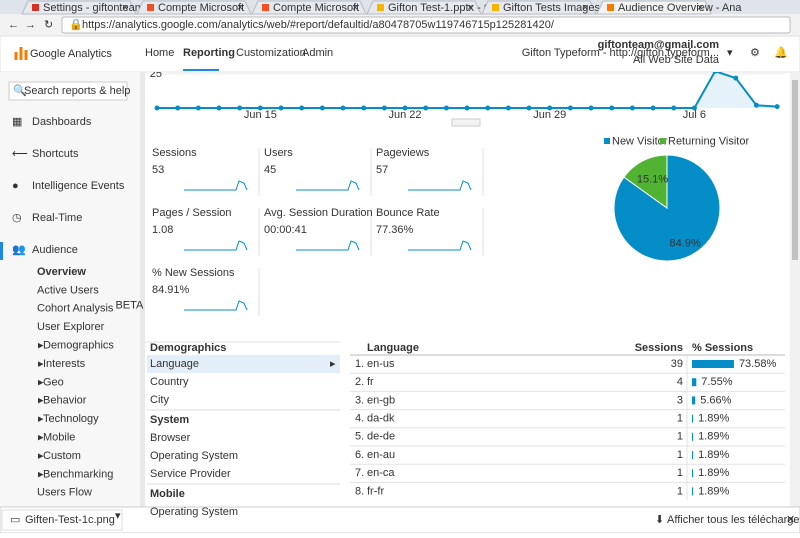 Image resolution: width=800 pixels, height=538 pixels. I want to click on sidebar-item: Active Users, so click(68, 290).